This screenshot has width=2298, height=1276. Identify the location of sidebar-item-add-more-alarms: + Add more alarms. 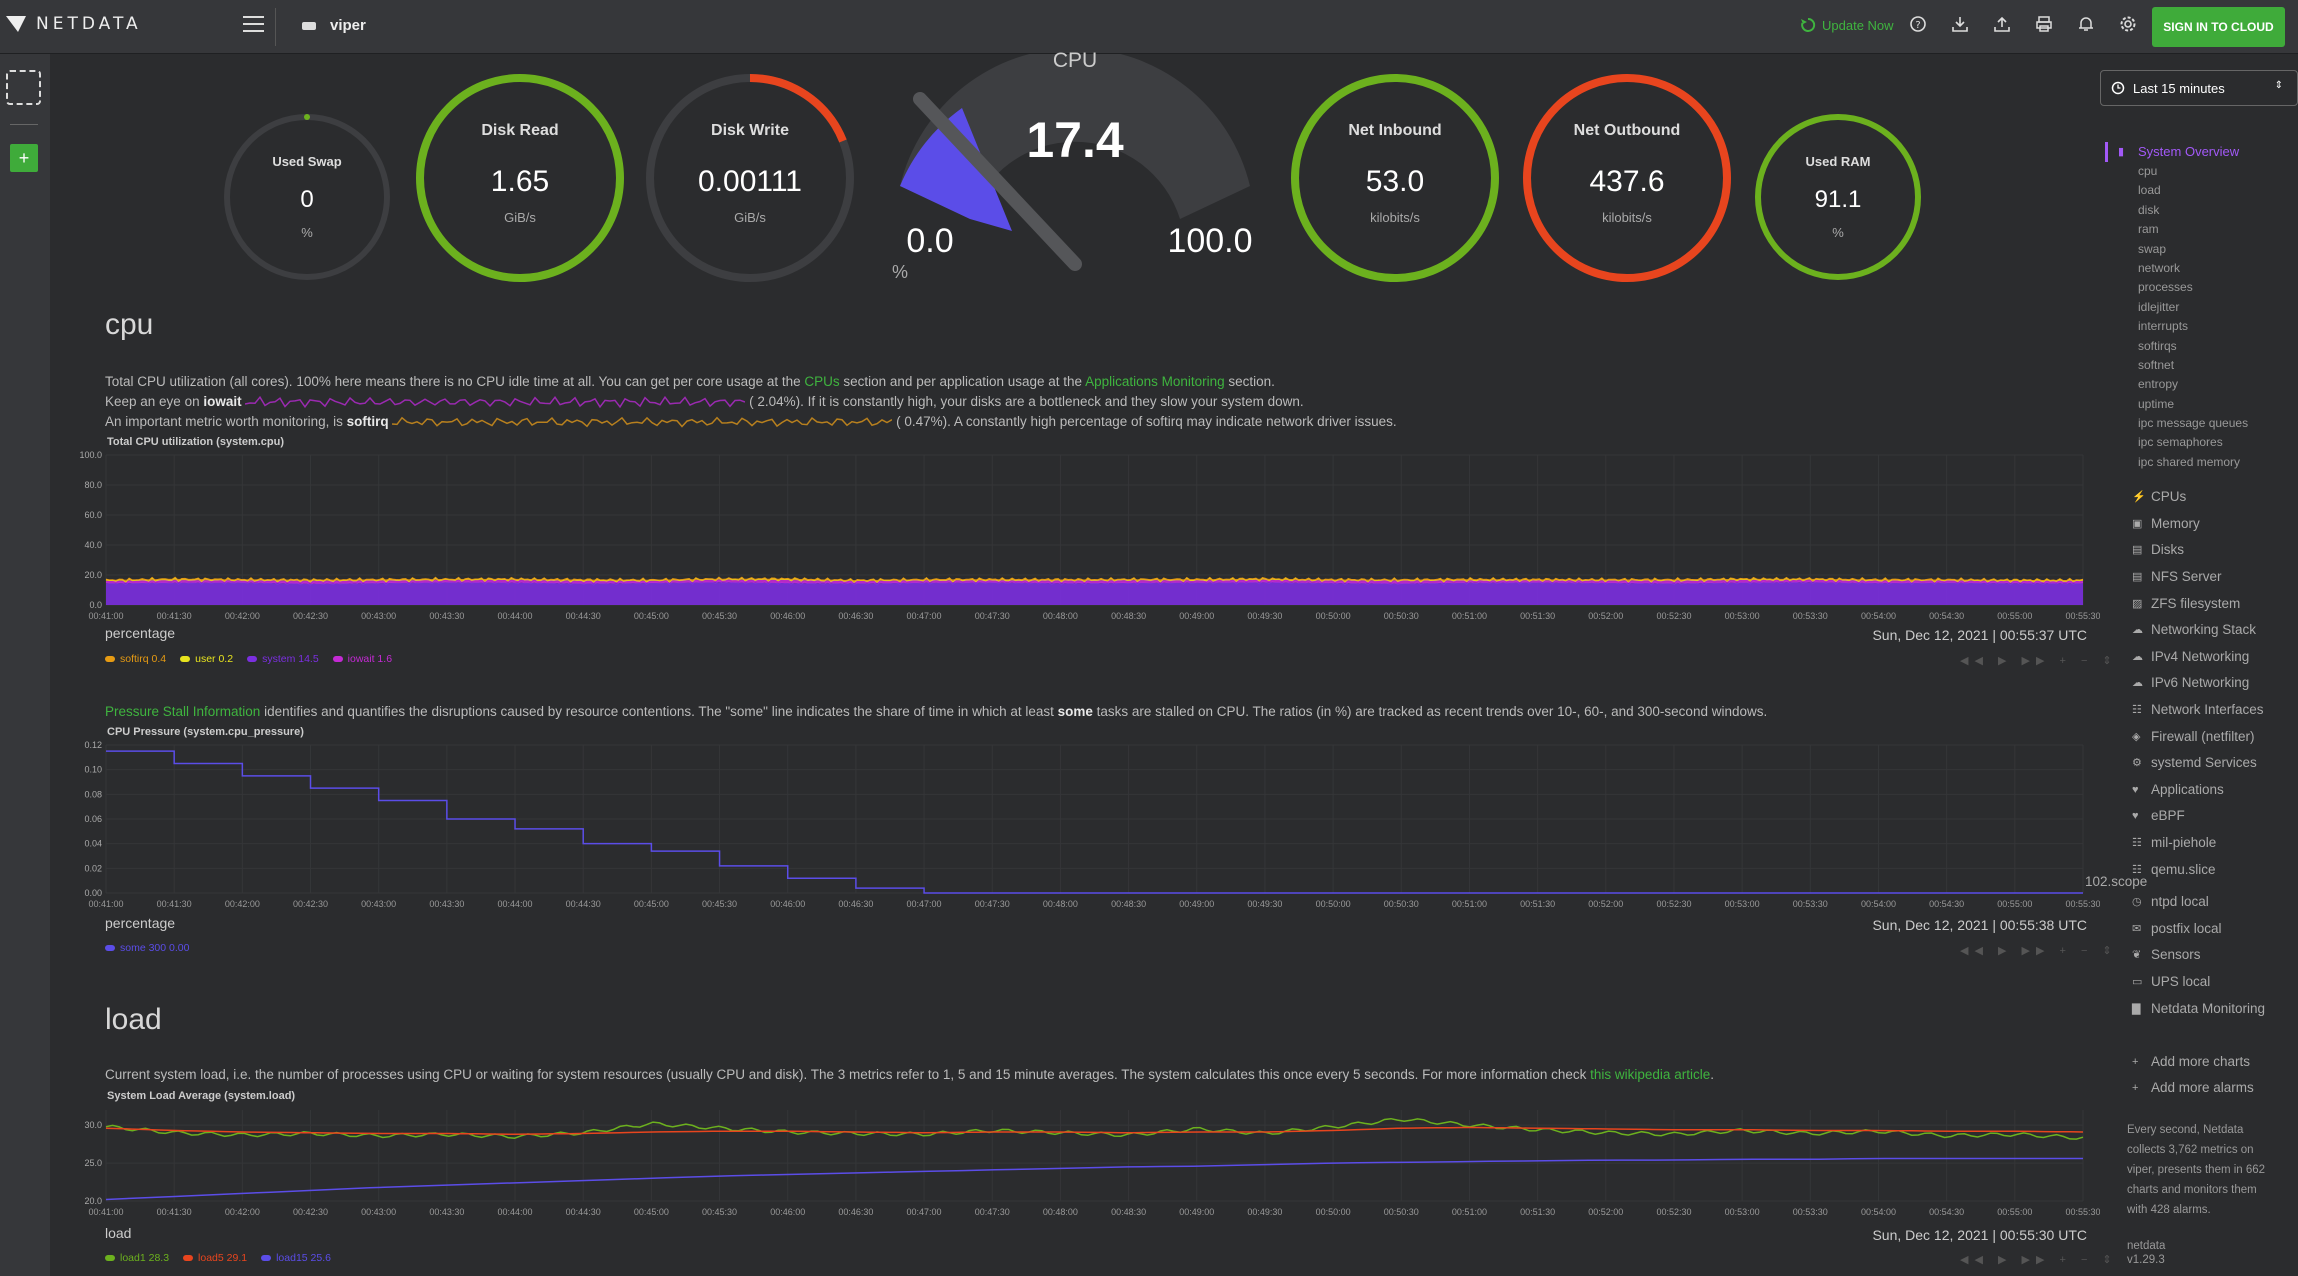
(2191, 1088).